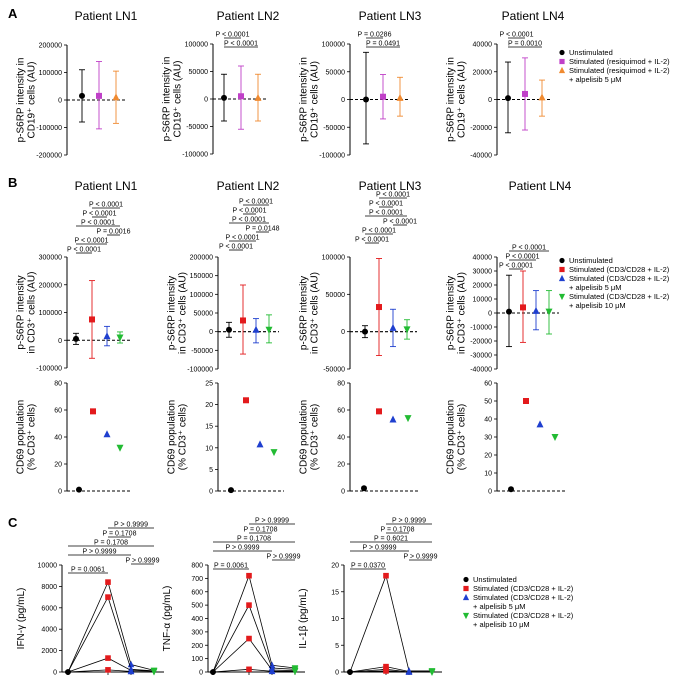  What do you see at coordinates (462, 313) in the screenshot?
I see `y-axis-label: in CD3⁺ cells (AU)` at bounding box center [462, 313].